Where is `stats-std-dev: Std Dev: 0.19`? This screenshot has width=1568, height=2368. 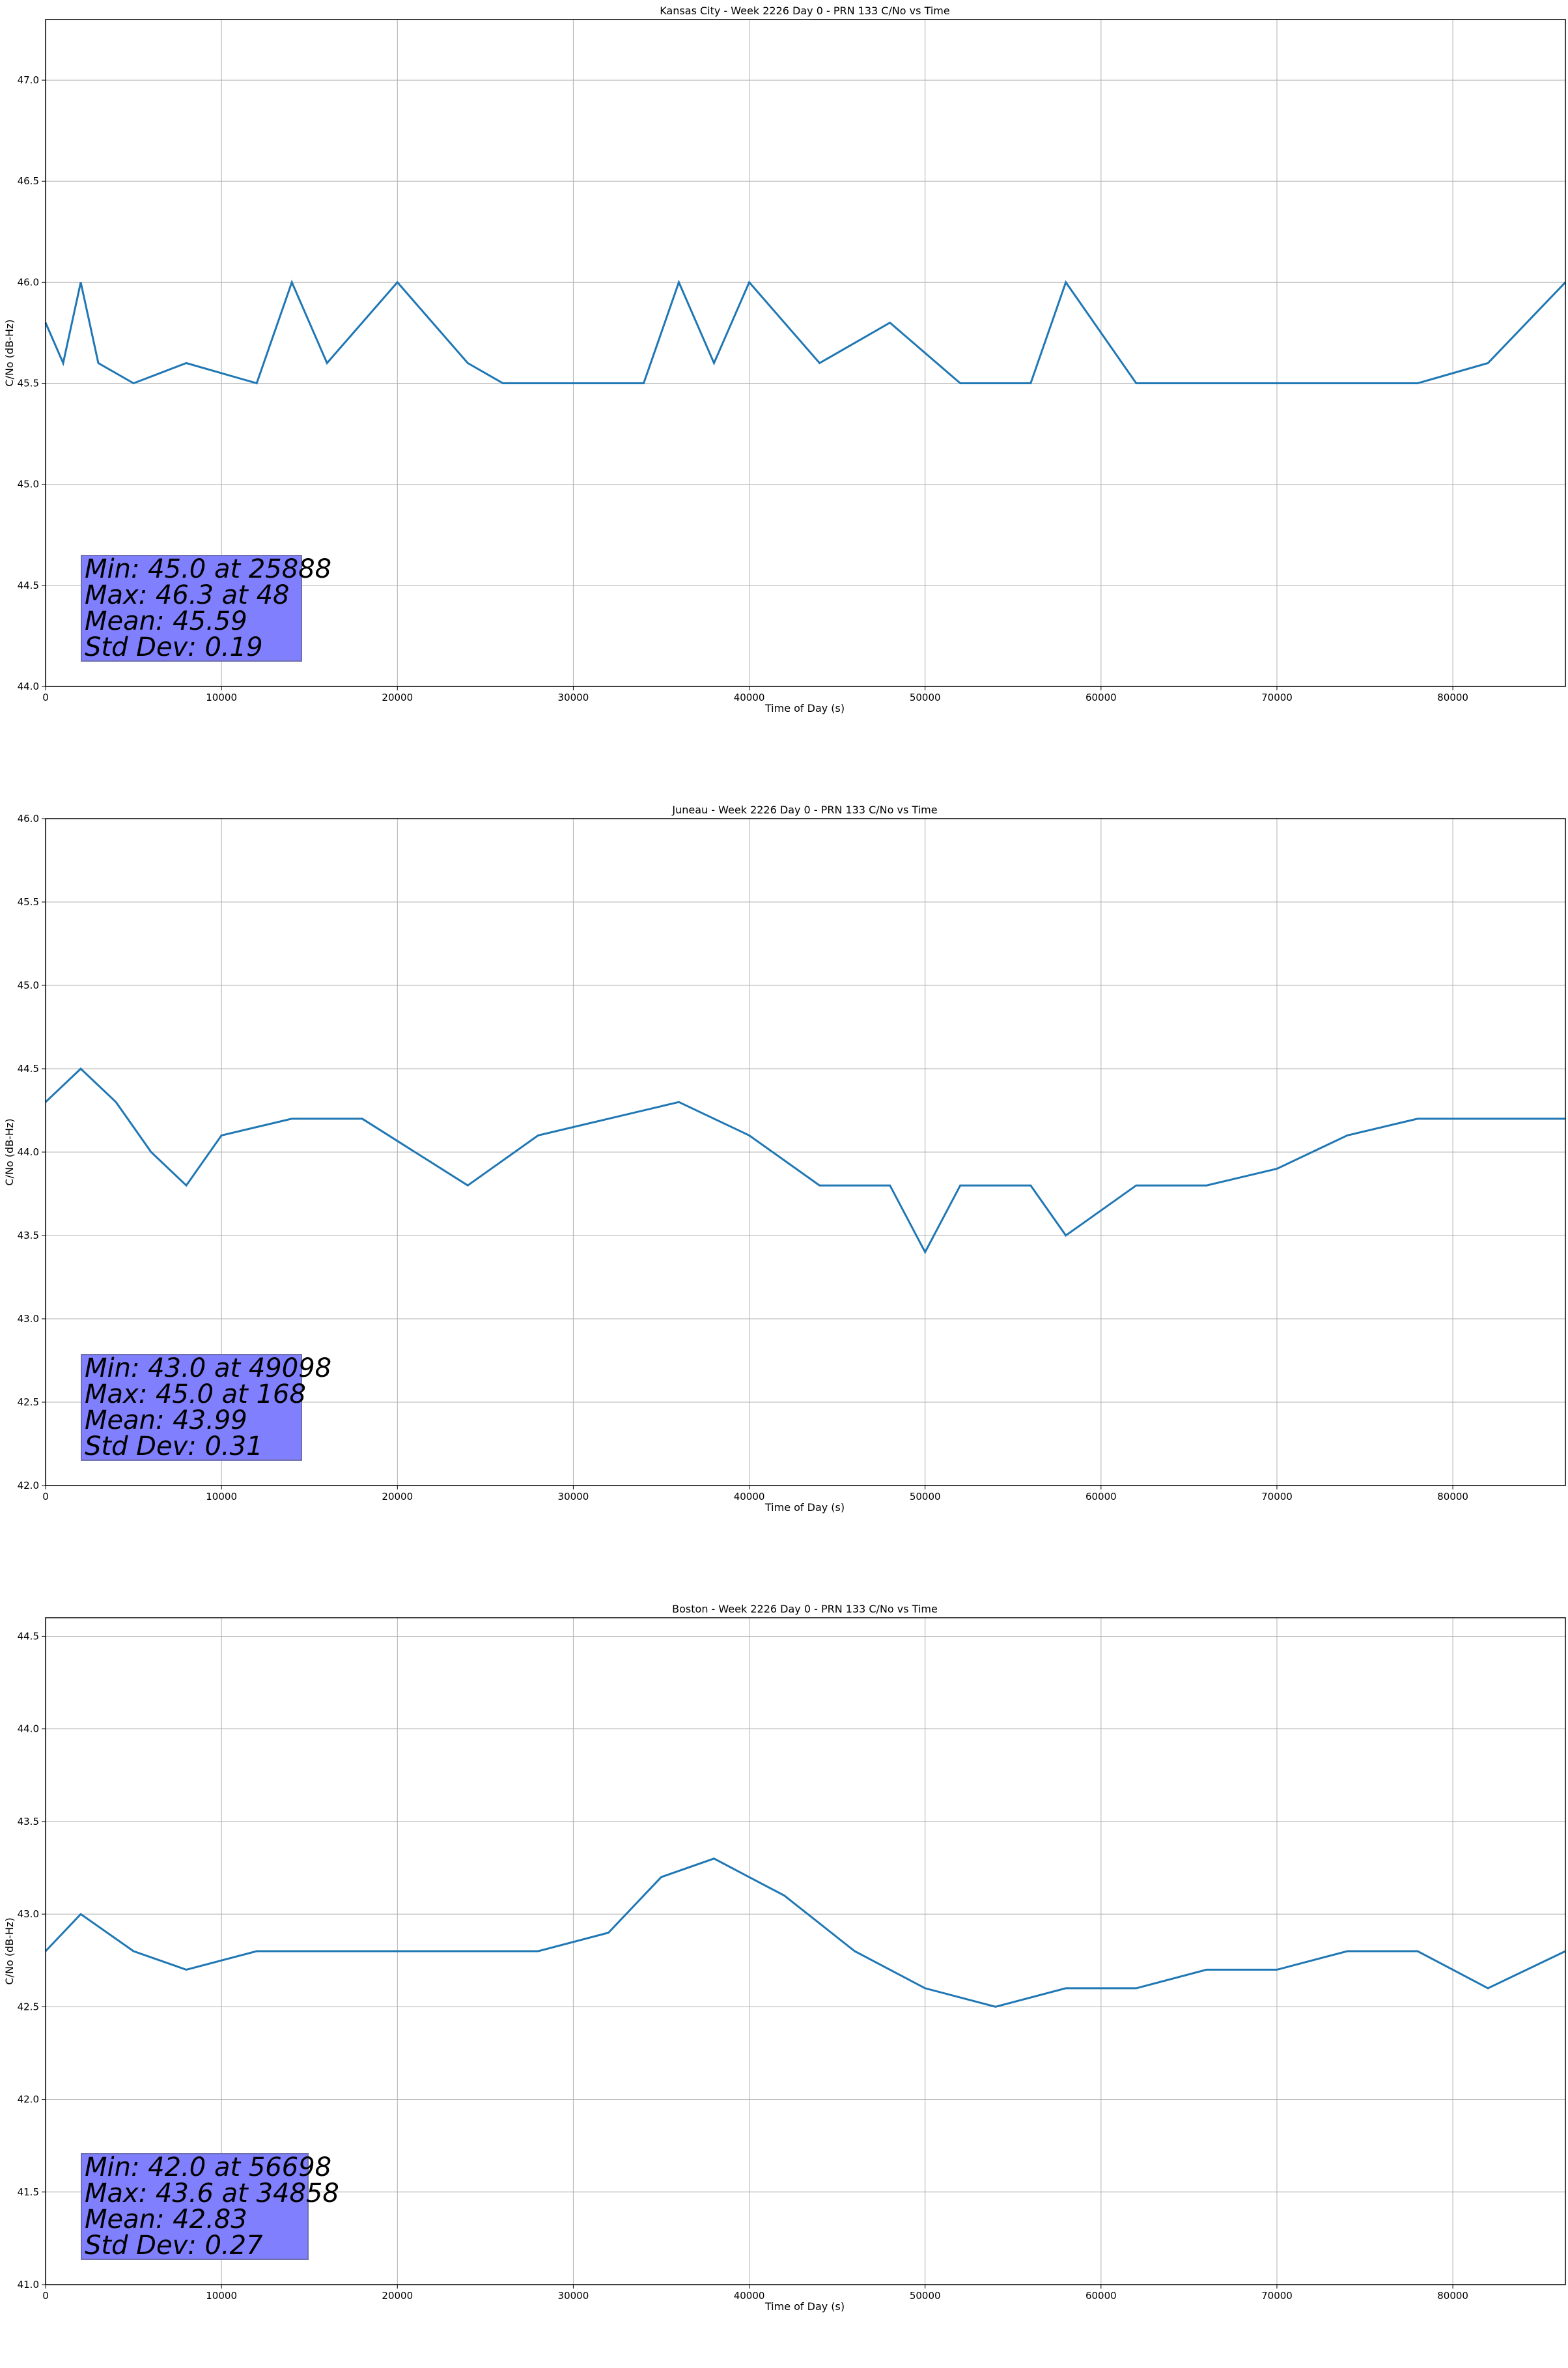 stats-std-dev: Std Dev: 0.19 is located at coordinates (174, 647).